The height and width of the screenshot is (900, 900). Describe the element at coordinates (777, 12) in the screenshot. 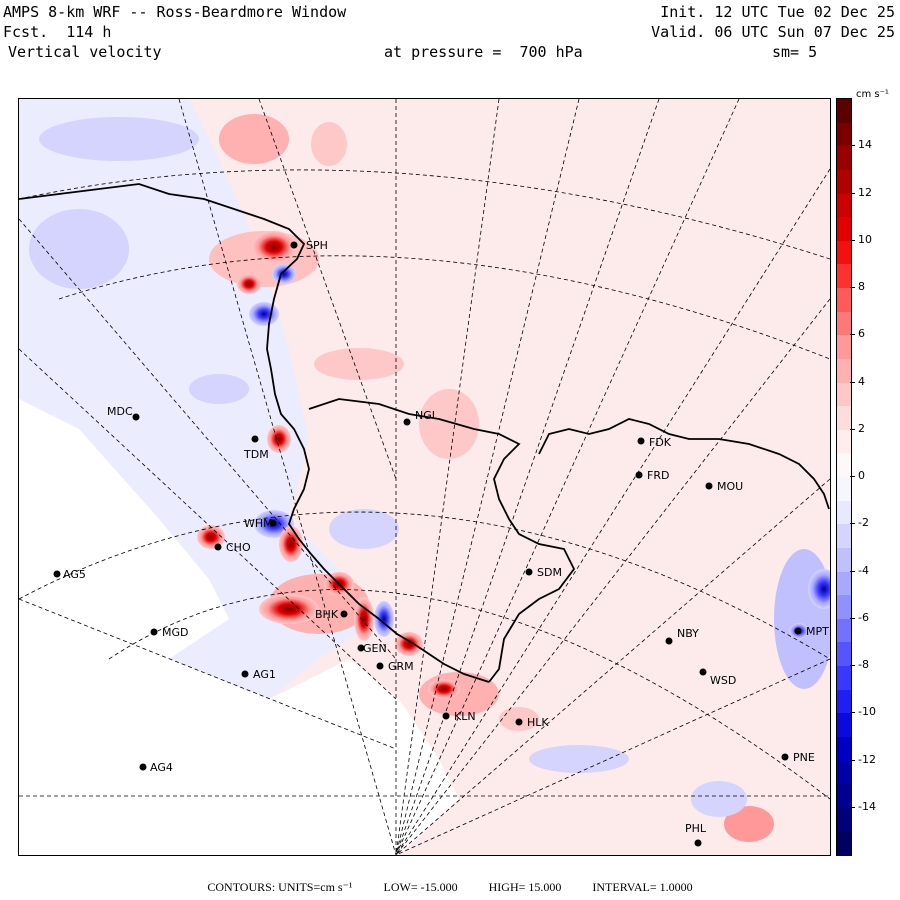

I see `init-time: Init. 12 UTC Tue 02 Dec 25` at that location.